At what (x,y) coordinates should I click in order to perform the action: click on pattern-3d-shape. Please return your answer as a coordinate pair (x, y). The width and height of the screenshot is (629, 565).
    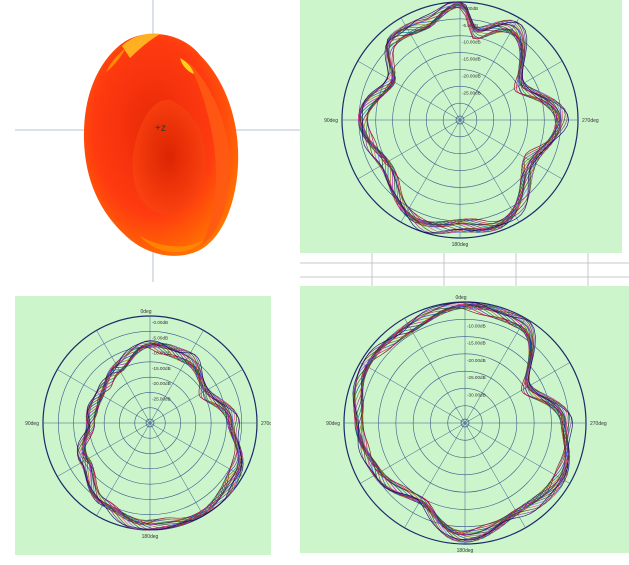
    Looking at the image, I should click on (161, 144).